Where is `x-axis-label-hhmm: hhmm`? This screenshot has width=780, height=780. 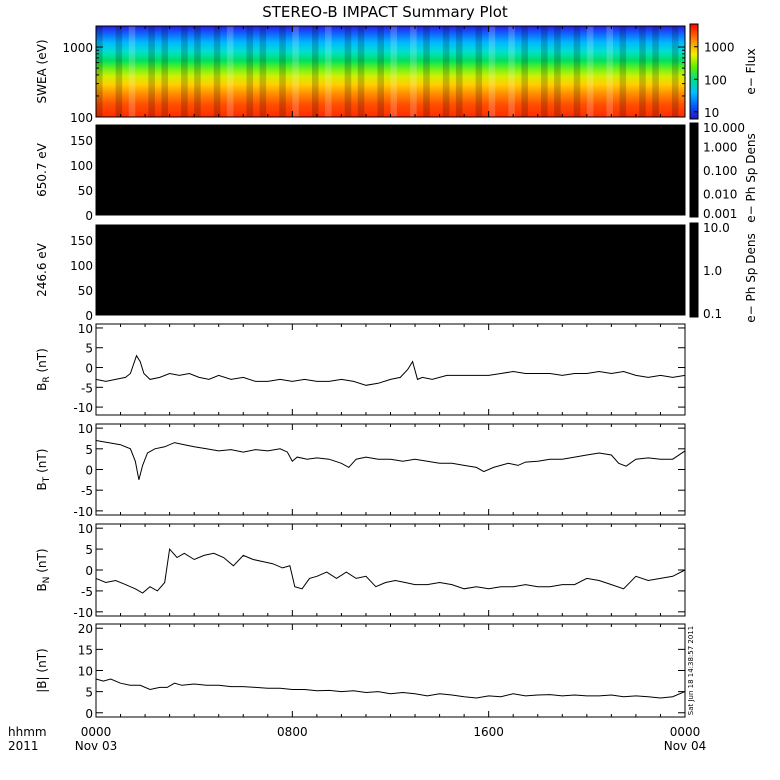 x-axis-label-hhmm: hhmm is located at coordinates (27, 732).